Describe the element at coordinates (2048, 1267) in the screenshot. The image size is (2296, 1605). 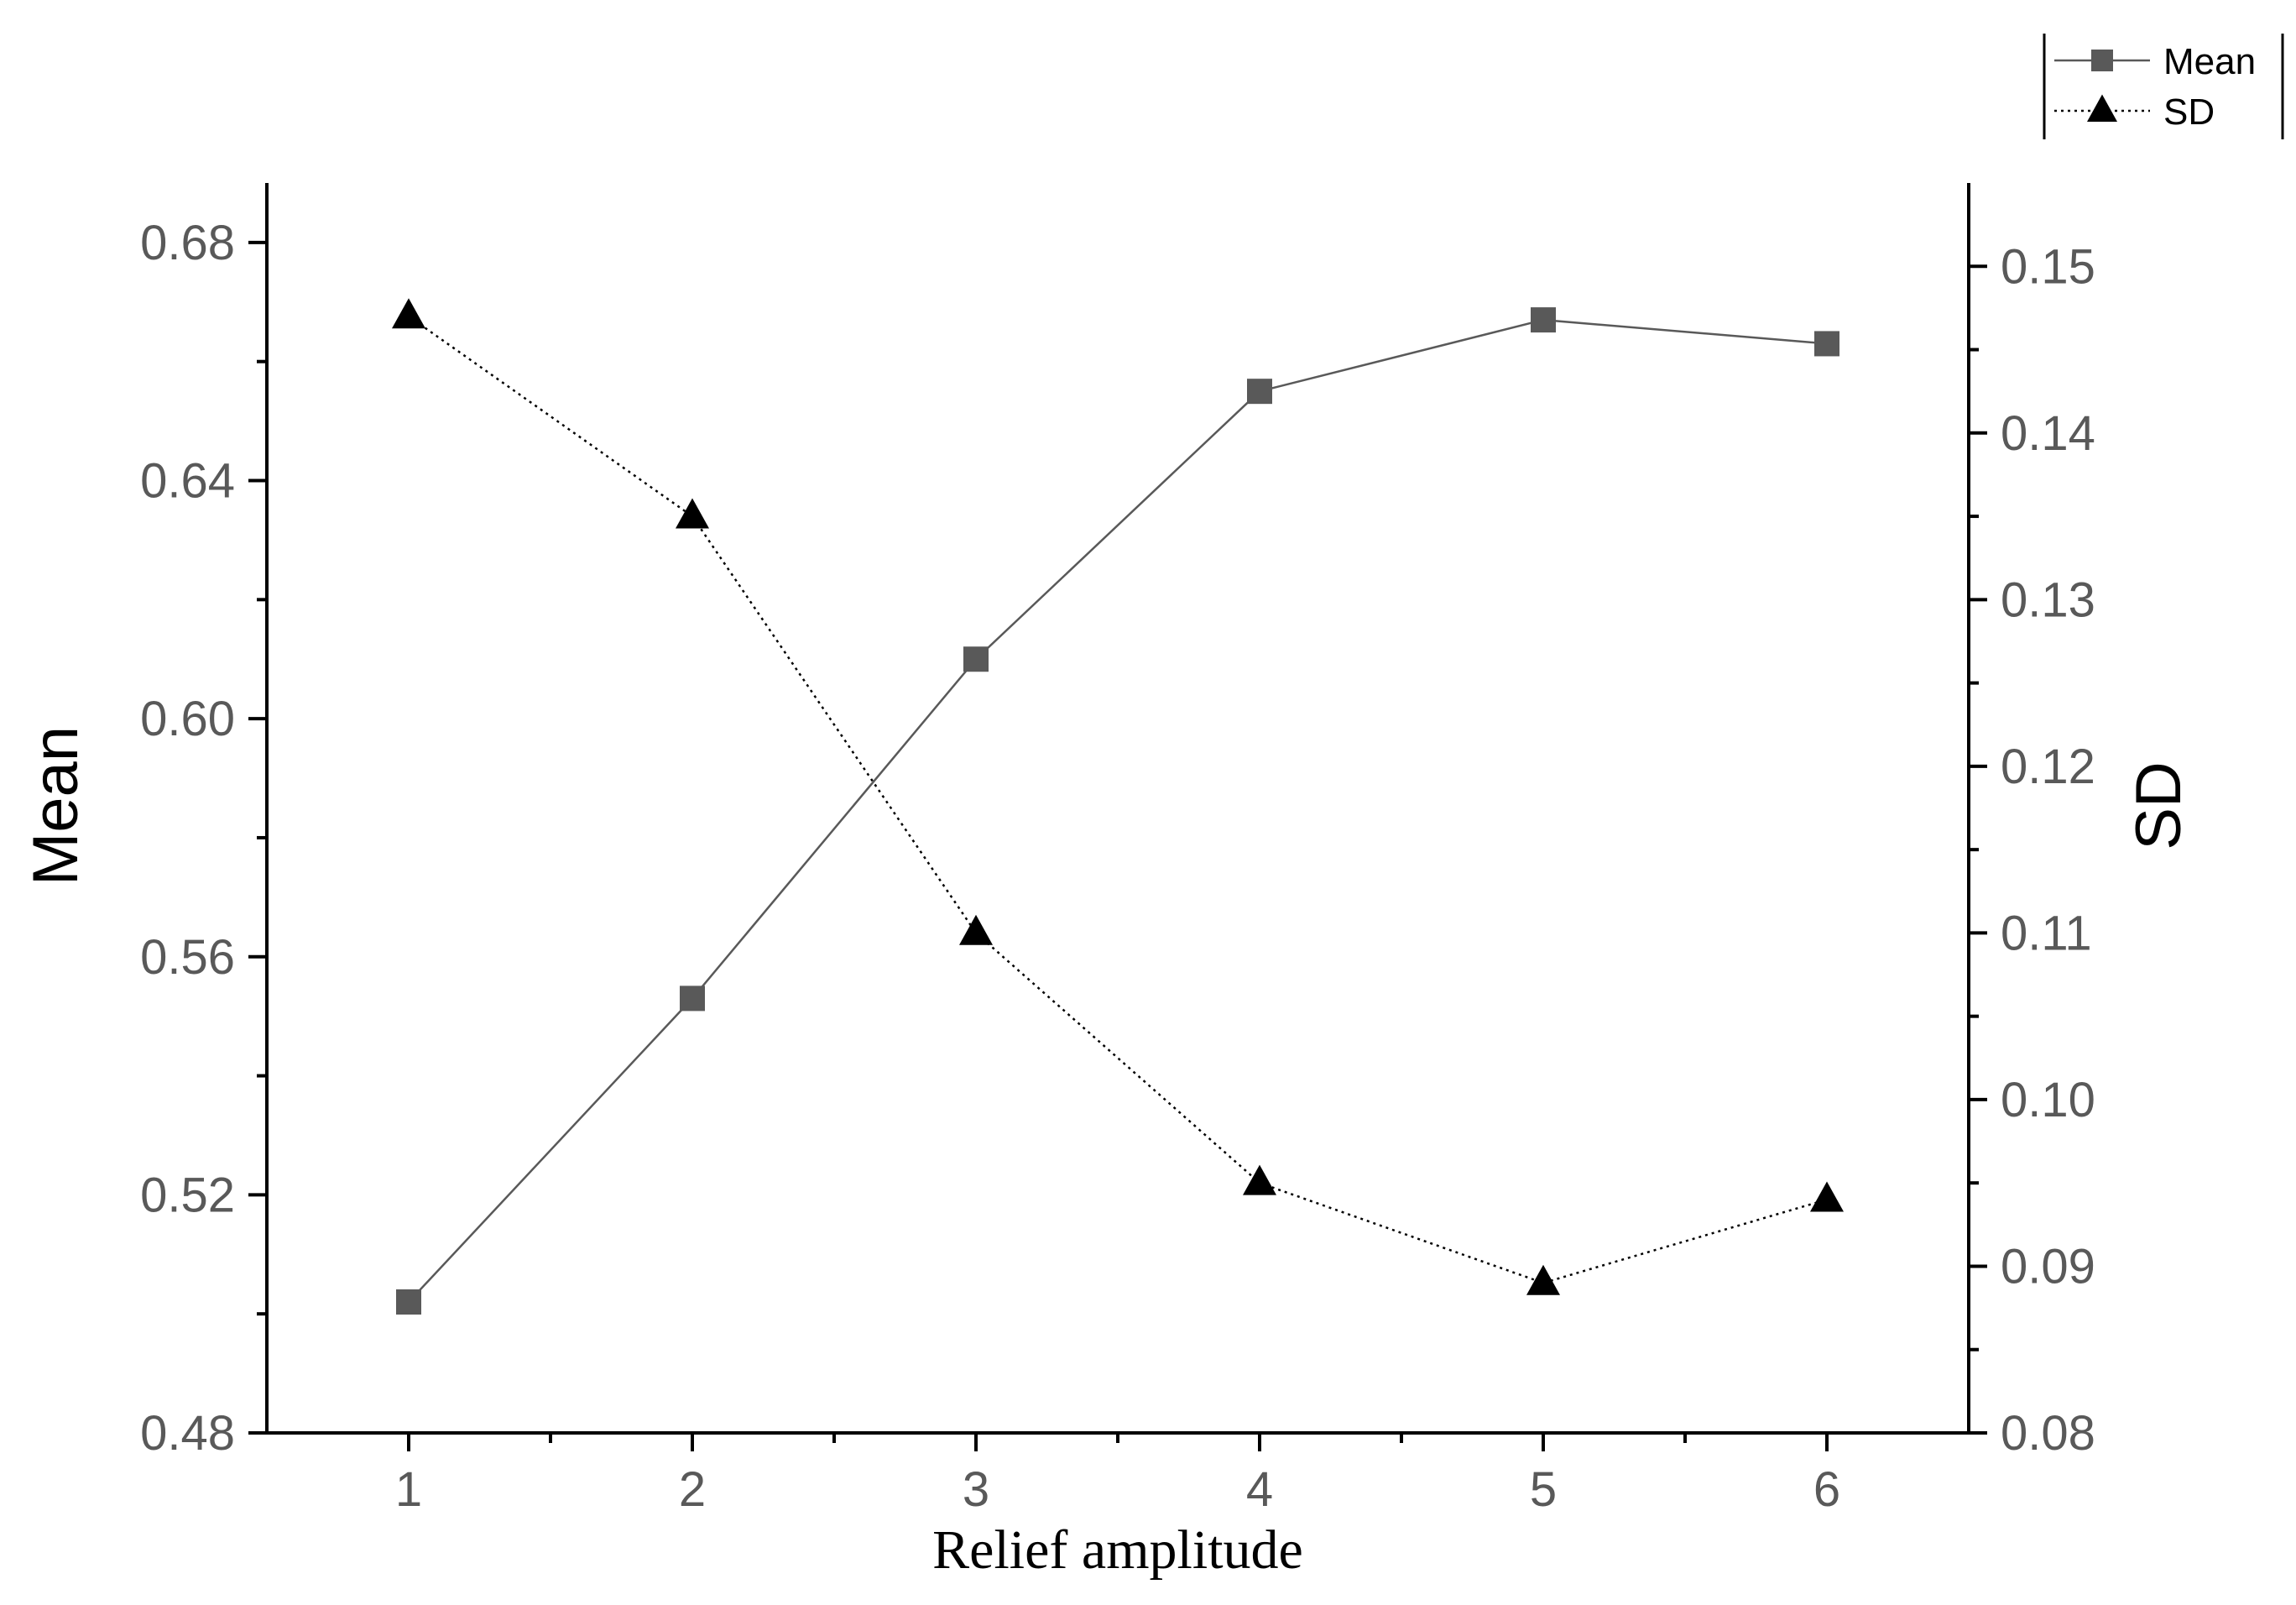
I see `y2-tick-label: 0.09` at that location.